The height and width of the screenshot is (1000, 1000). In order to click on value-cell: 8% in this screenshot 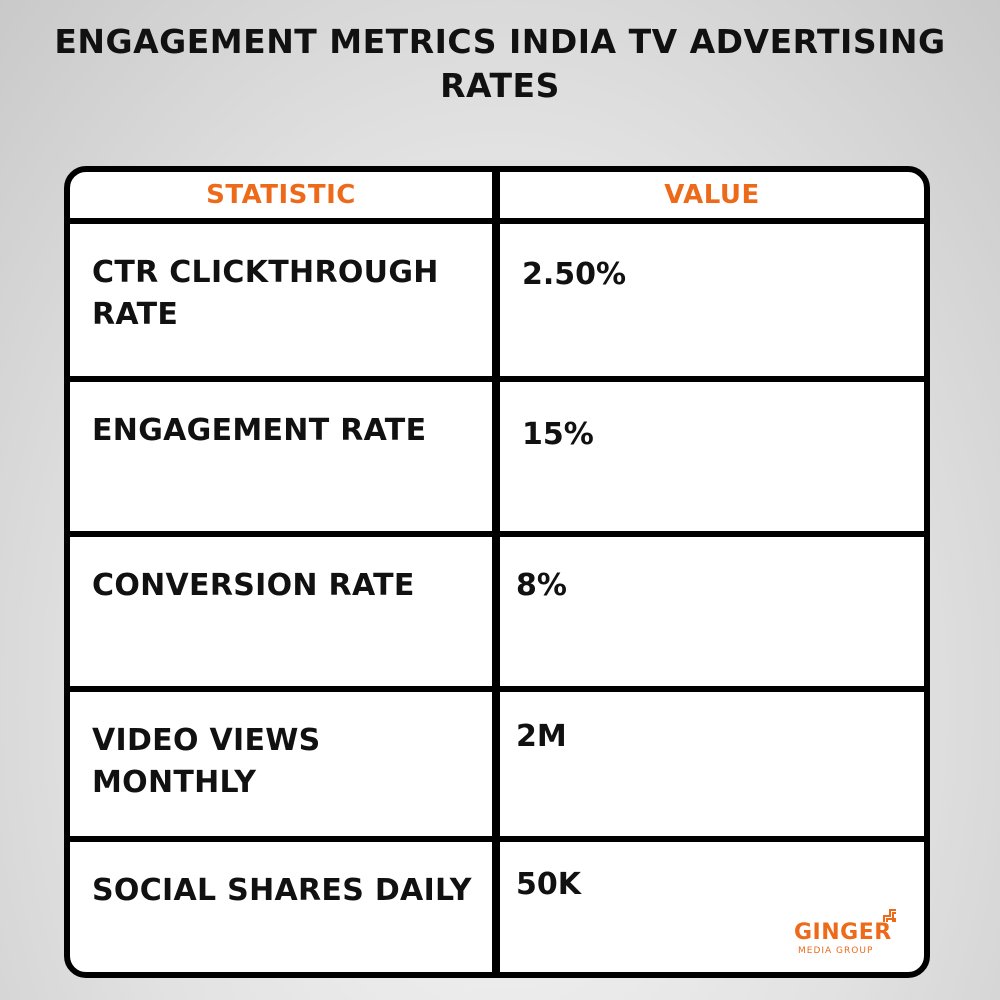, I will do `click(712, 611)`.